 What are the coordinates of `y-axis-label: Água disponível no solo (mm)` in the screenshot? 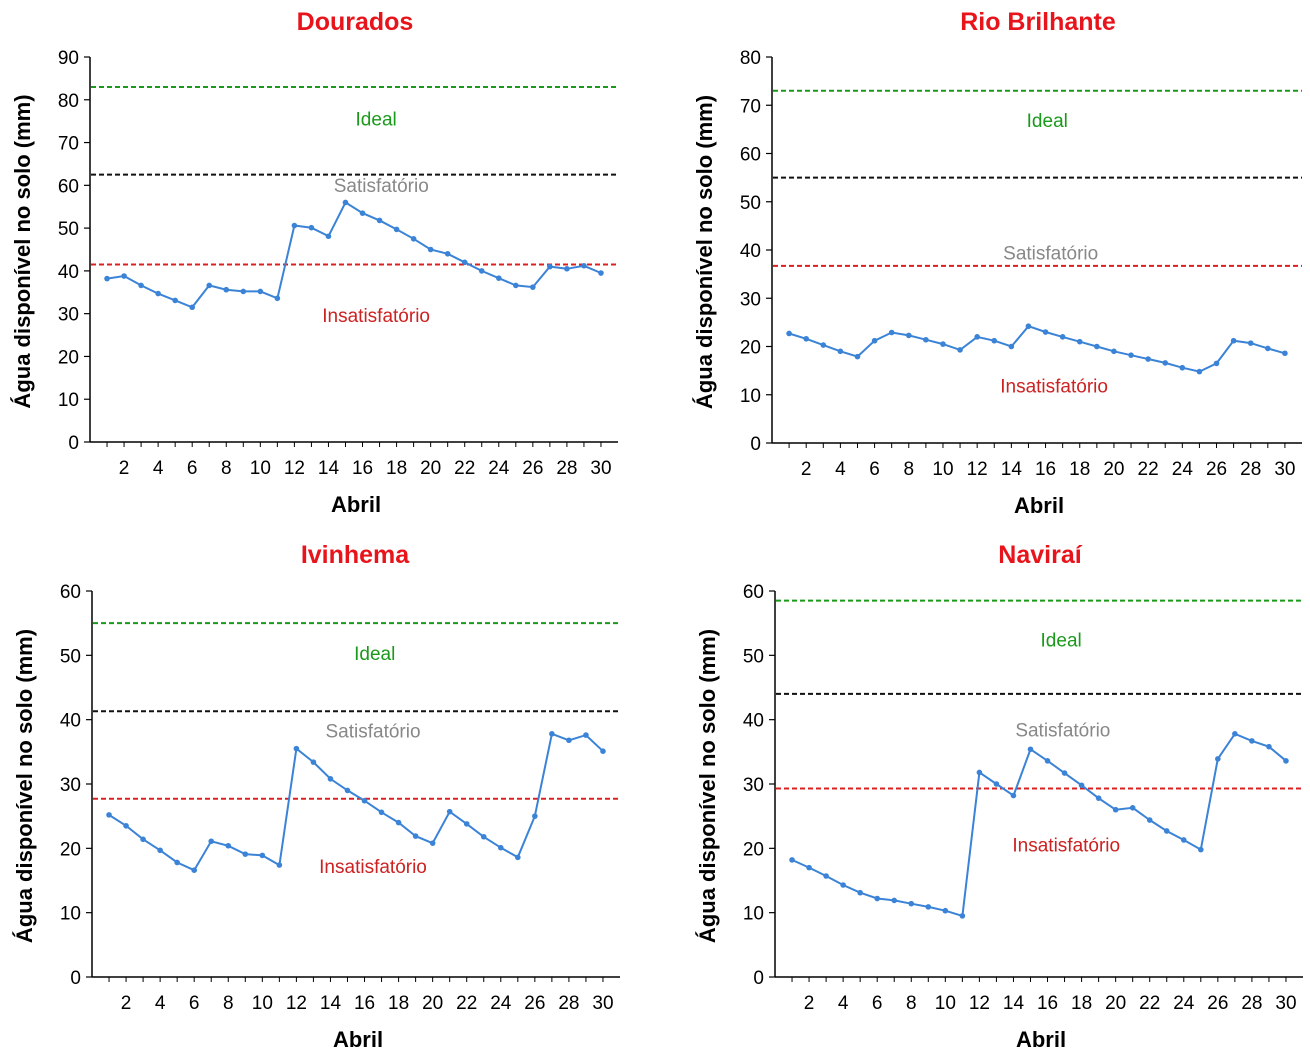 It's located at (24, 786).